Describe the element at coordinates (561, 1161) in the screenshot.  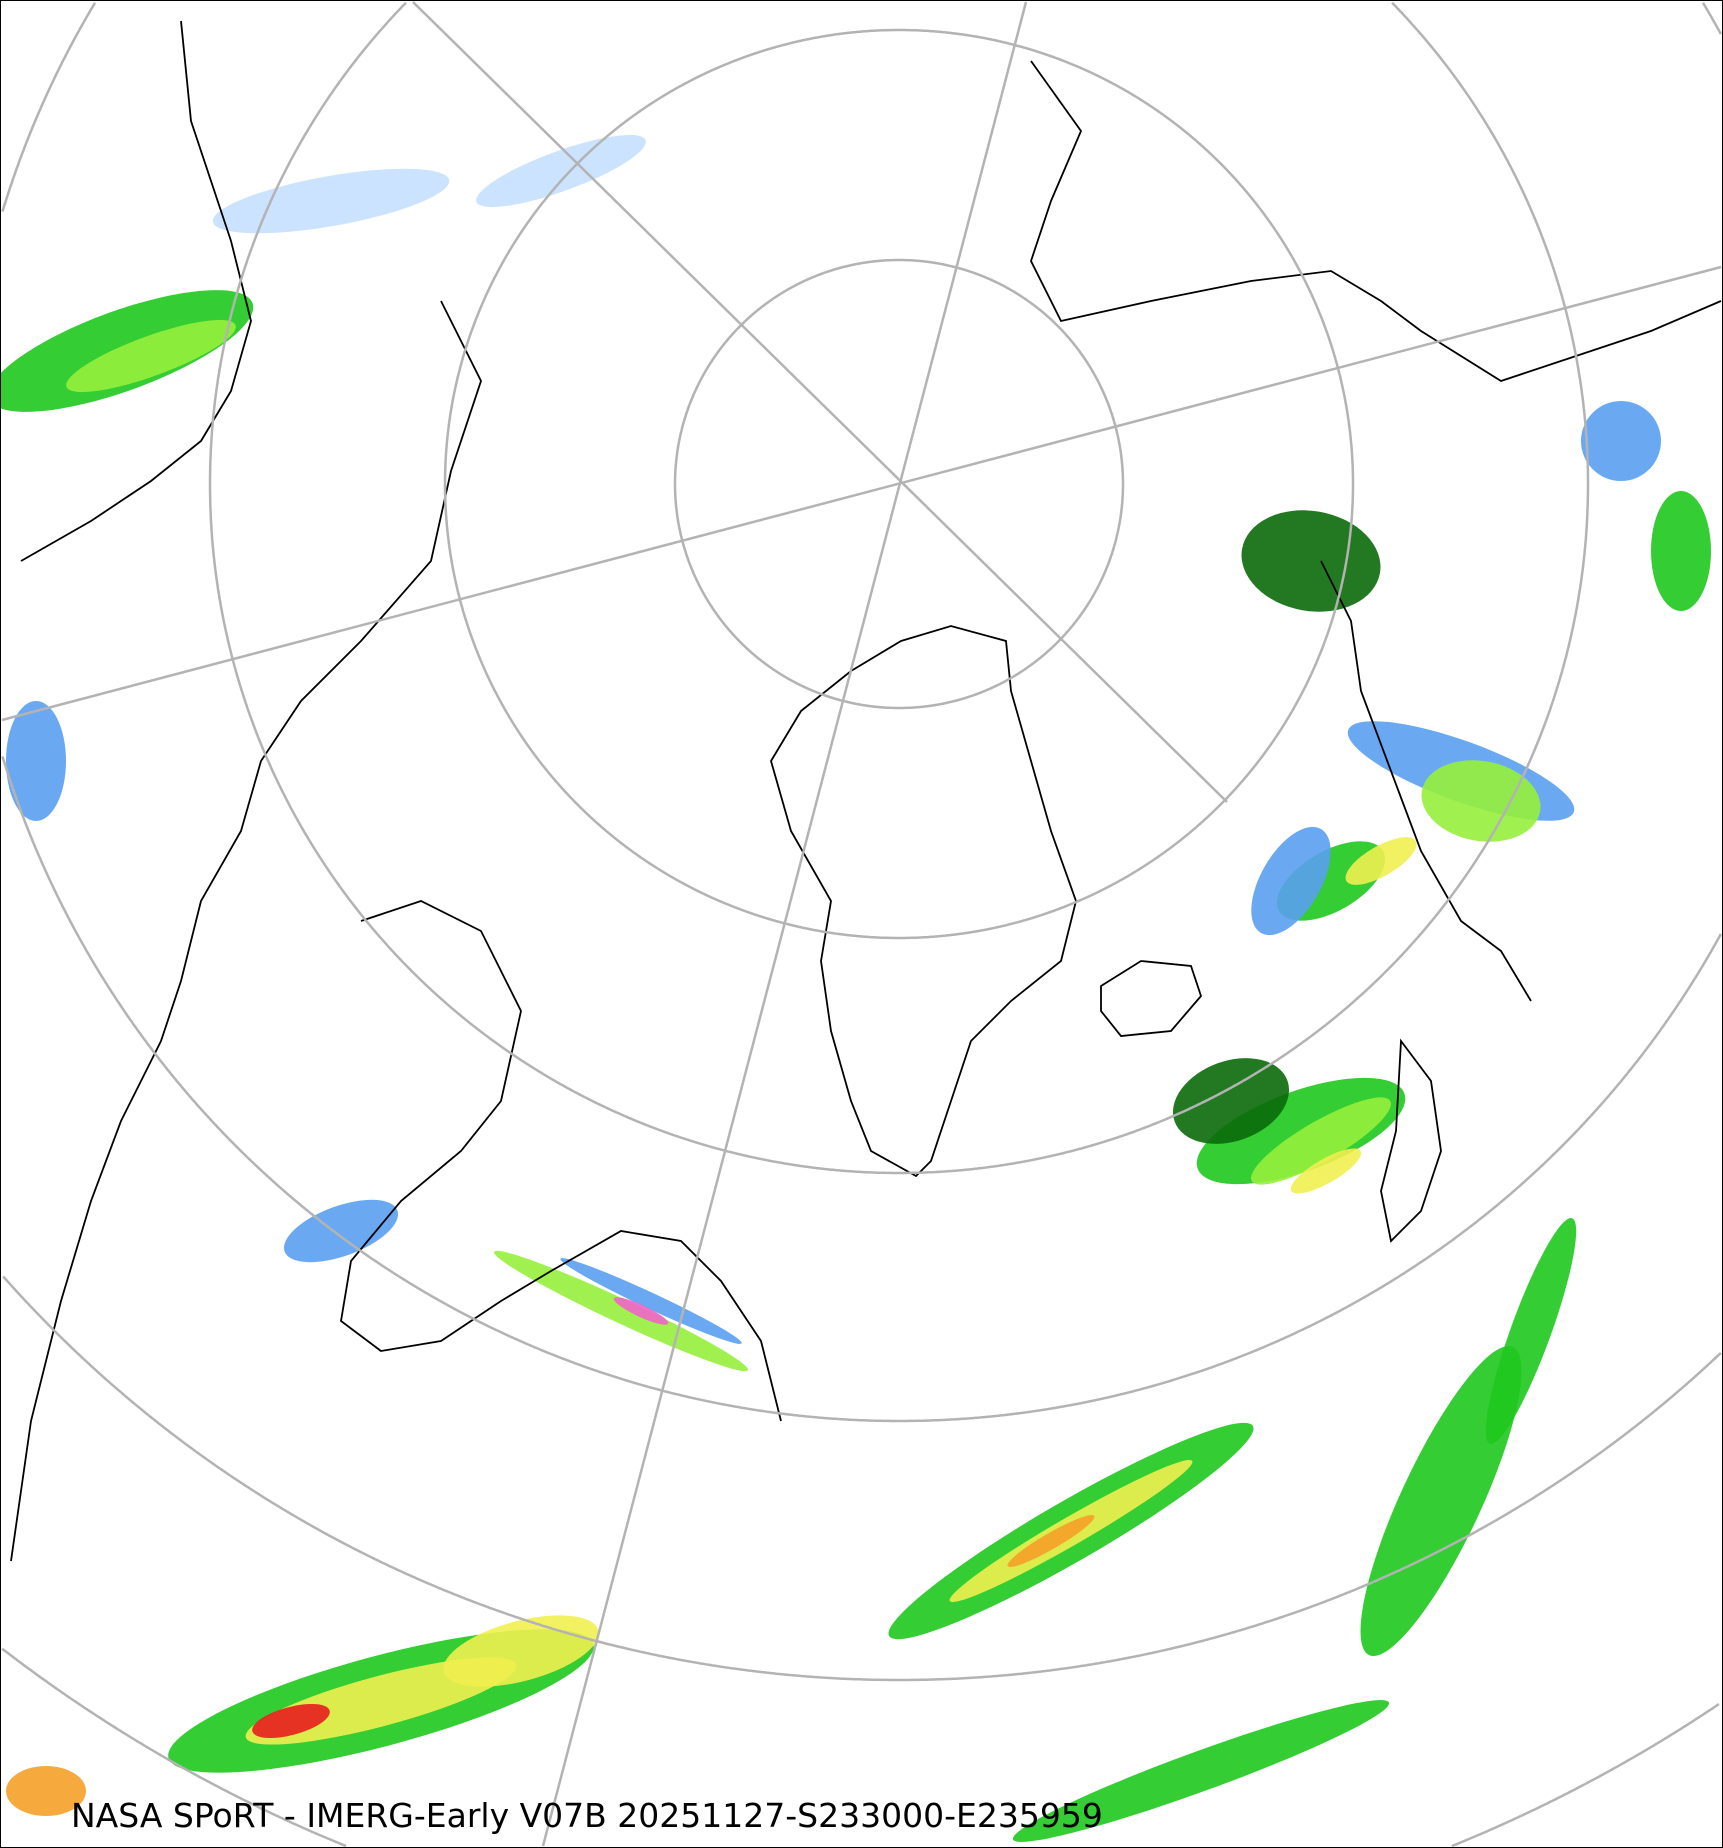
I see `hudson-bay-coast` at that location.